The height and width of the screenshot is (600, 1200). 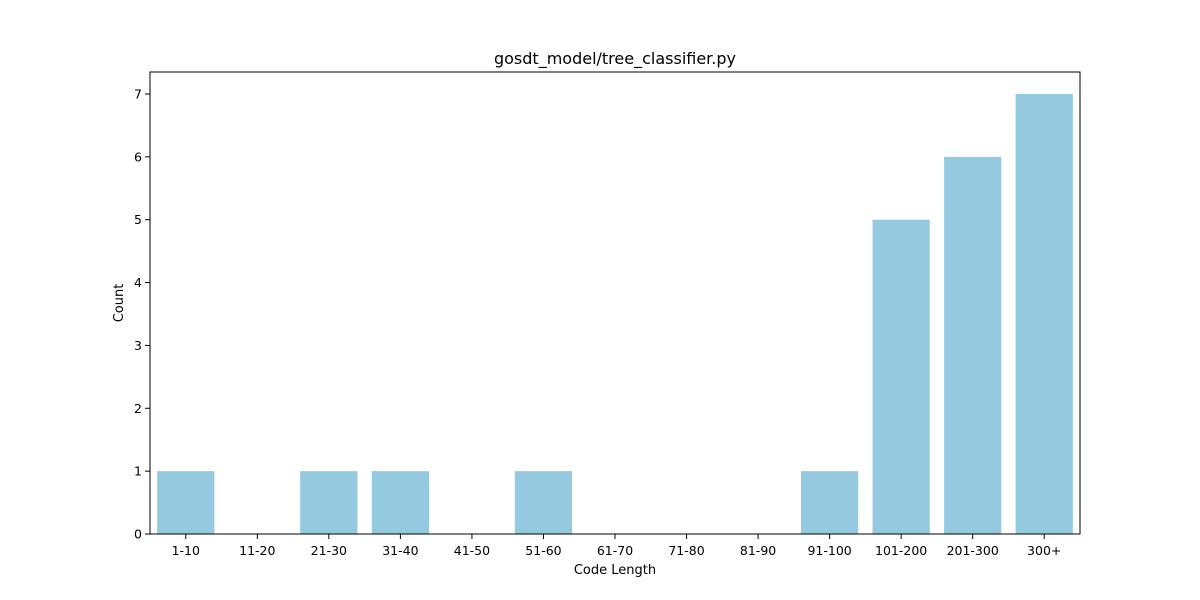 What do you see at coordinates (138, 156) in the screenshot?
I see `y-tick-label: 6` at bounding box center [138, 156].